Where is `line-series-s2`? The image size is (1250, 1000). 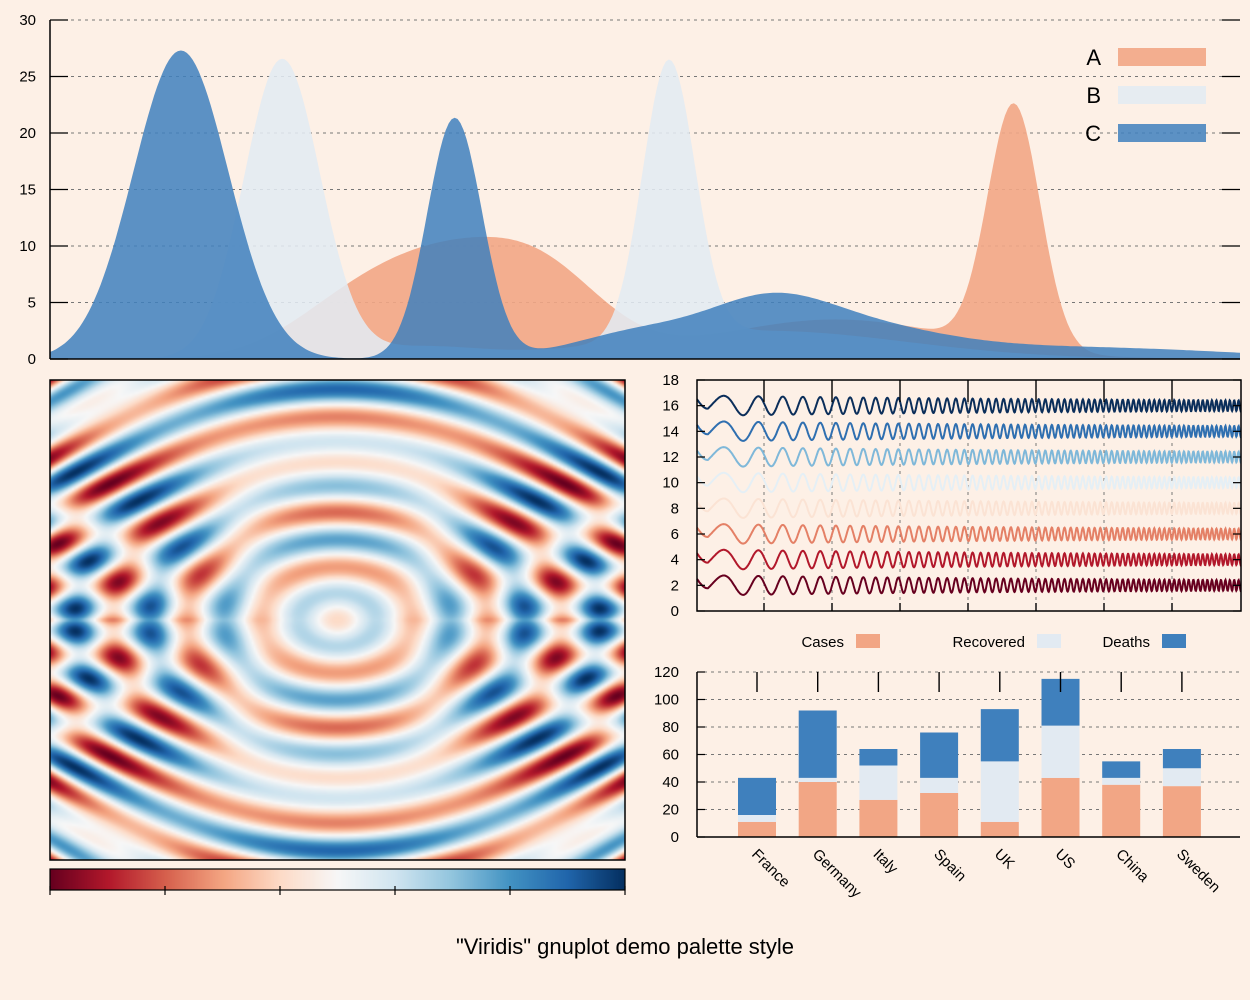 line-series-s2 is located at coordinates (969, 559).